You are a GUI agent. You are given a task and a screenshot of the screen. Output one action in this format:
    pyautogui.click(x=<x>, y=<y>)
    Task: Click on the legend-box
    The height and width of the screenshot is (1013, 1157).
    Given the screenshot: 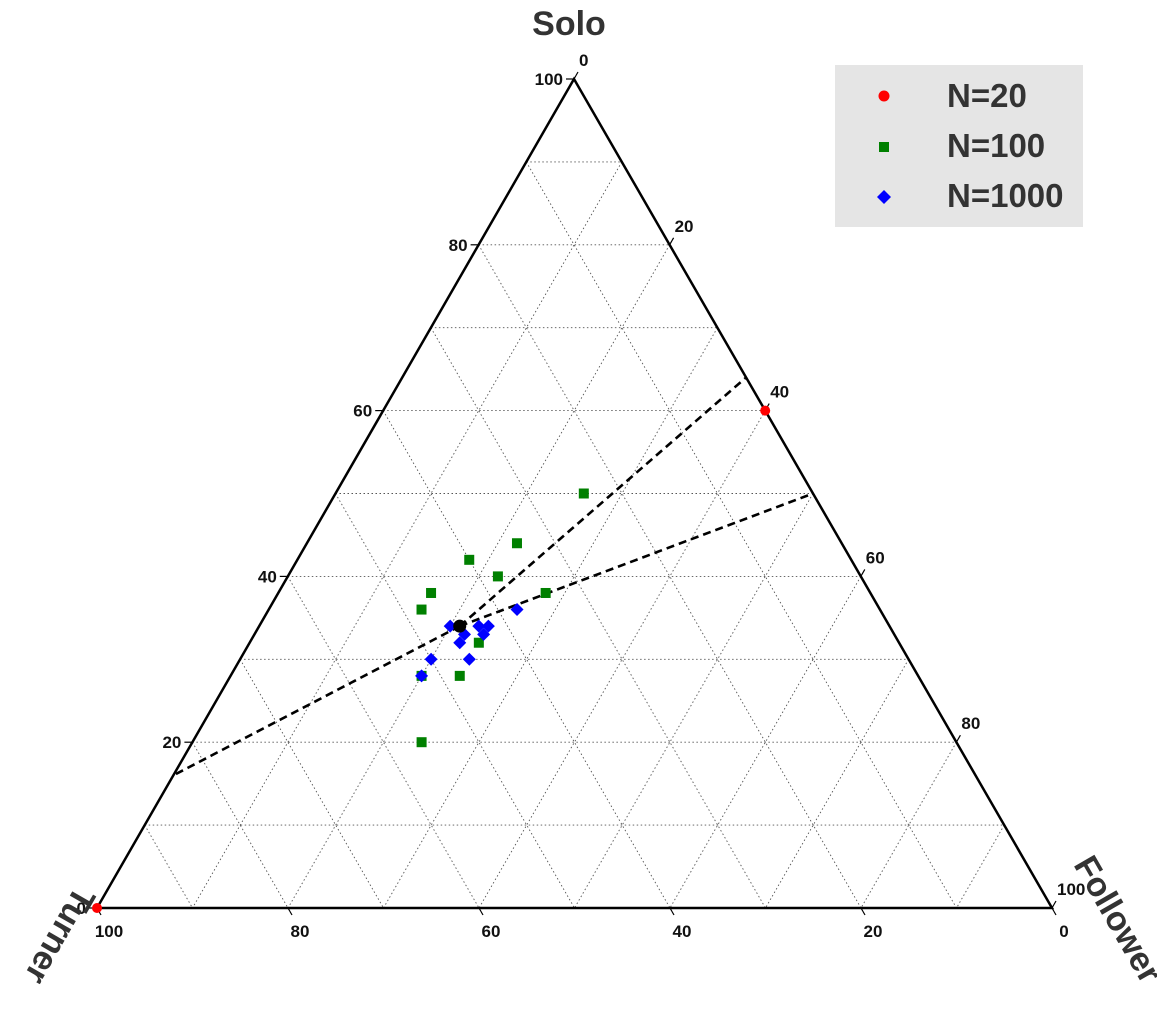 What is the action you would take?
    pyautogui.click(x=959, y=146)
    